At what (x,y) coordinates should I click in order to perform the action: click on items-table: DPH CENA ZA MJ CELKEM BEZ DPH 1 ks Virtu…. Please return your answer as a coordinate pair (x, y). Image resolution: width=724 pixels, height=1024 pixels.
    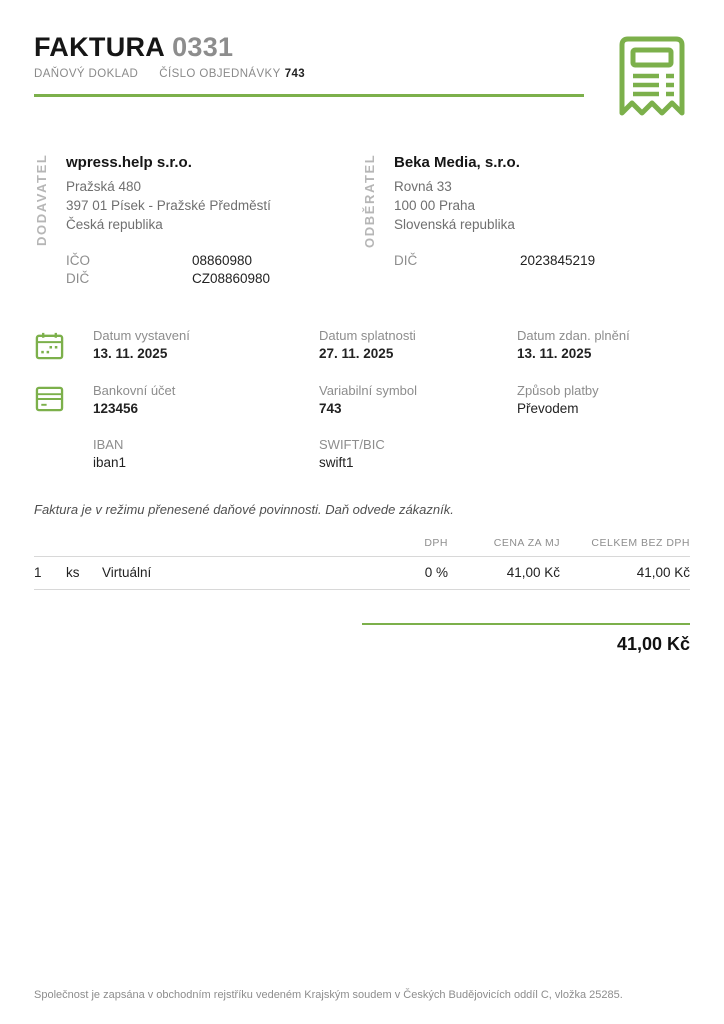
    Looking at the image, I should click on (362, 563).